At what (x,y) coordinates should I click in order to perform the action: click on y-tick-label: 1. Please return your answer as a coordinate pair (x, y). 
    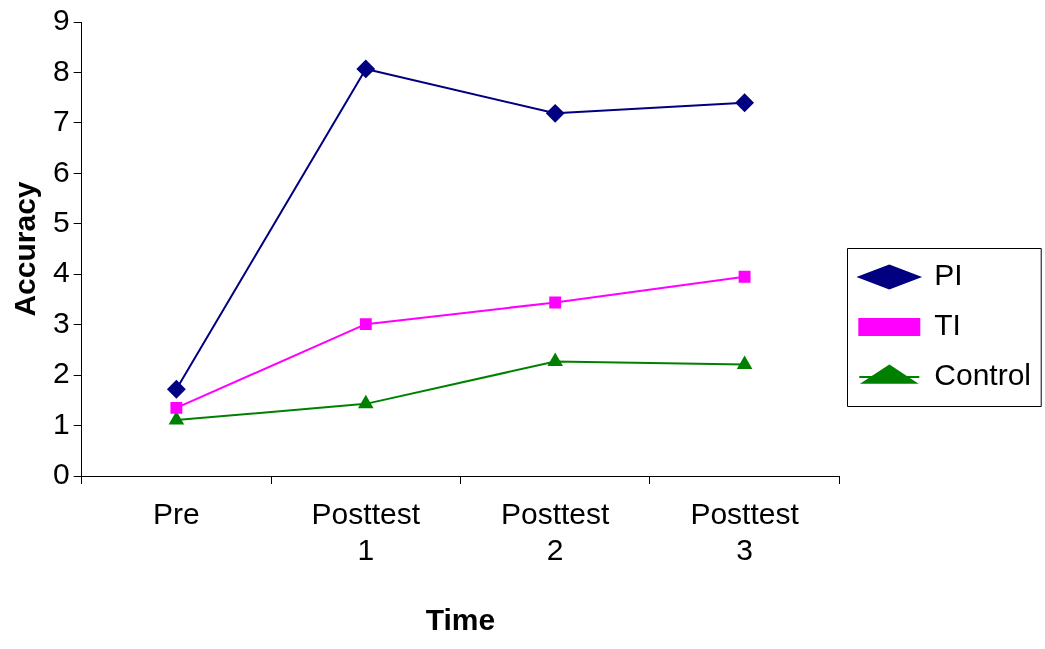
    Looking at the image, I should click on (61, 423).